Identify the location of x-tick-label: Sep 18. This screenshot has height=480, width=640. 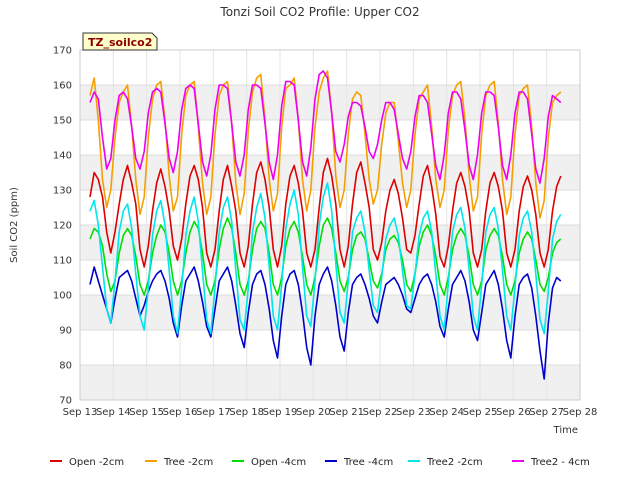
(246, 412).